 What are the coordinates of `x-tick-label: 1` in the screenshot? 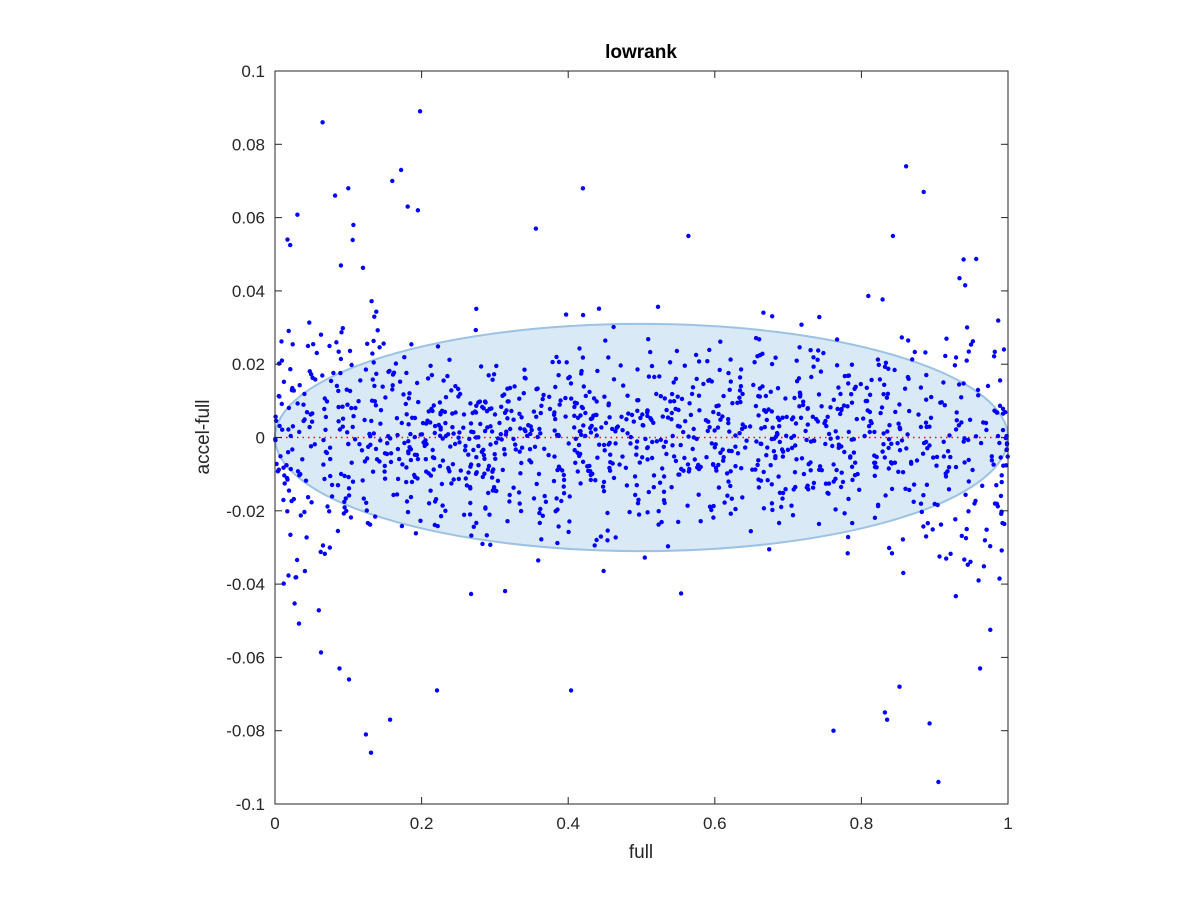 It's located at (1007, 823).